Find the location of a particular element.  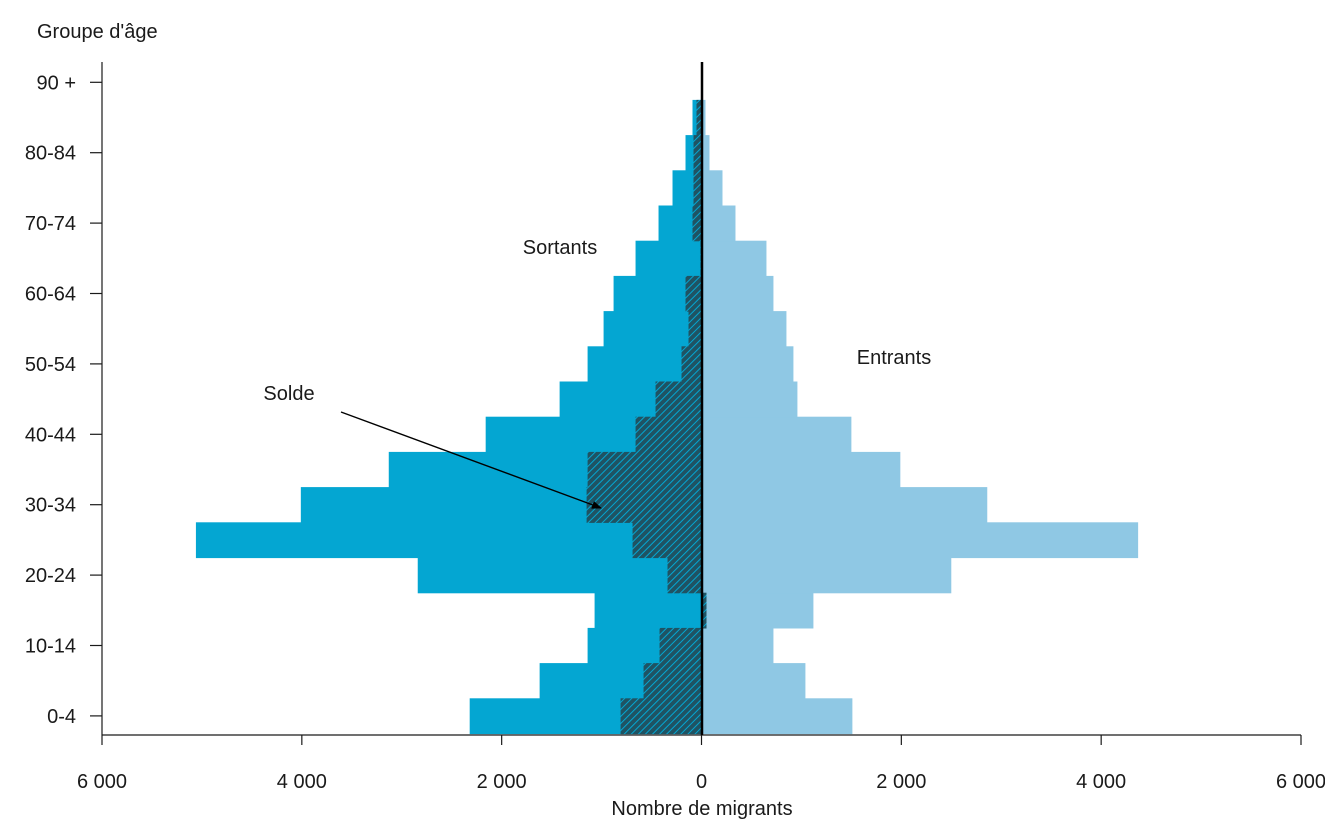

y-tick-label: 50-54 is located at coordinates (50, 365).